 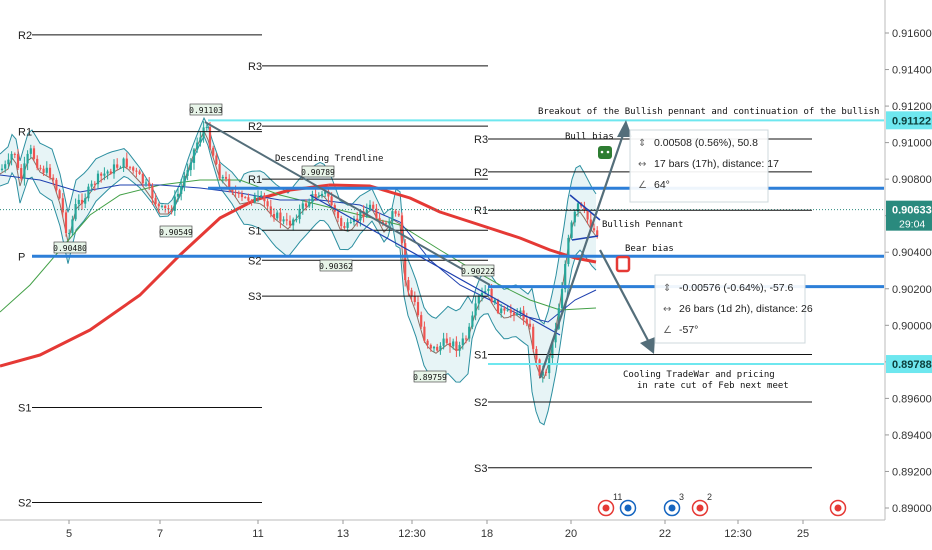 What do you see at coordinates (487, 534) in the screenshot?
I see `x-tick-label: 18` at bounding box center [487, 534].